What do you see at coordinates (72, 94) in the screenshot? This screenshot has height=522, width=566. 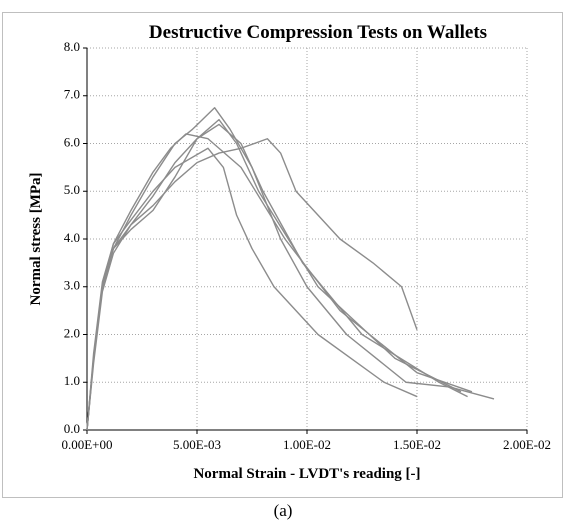 I see `y-tick-label: 7.0` at bounding box center [72, 94].